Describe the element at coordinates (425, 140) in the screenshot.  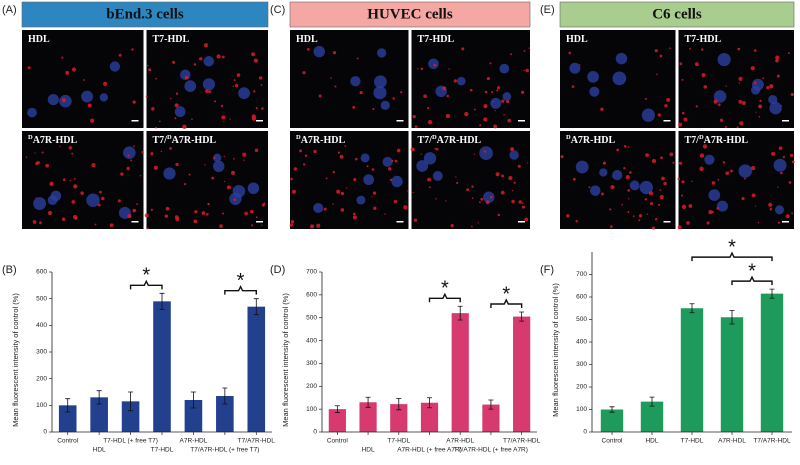
I see `label-part: T7/` at that location.